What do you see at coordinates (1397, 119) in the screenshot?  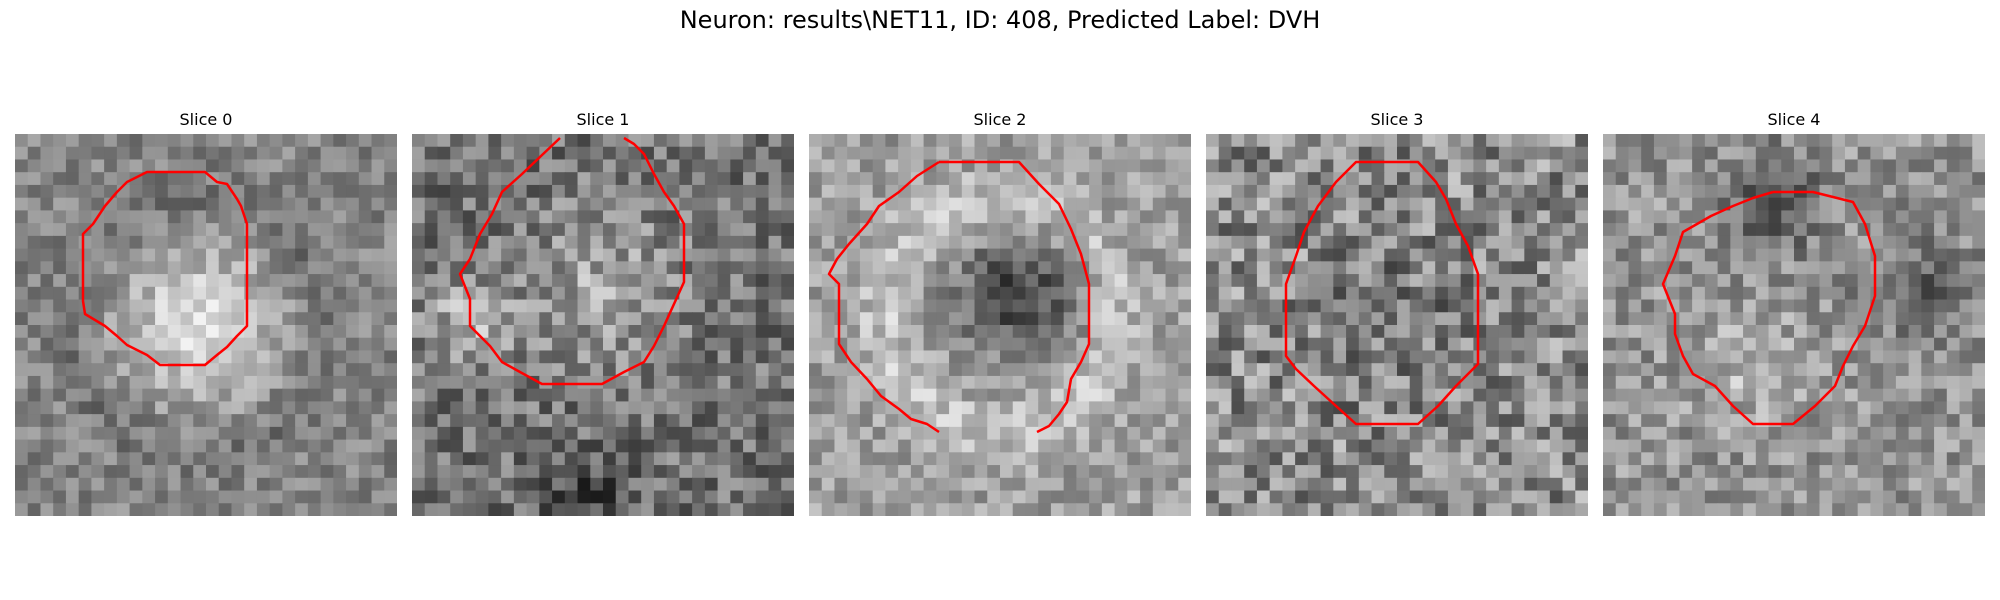 I see `slice-title-3: Slice 3` at bounding box center [1397, 119].